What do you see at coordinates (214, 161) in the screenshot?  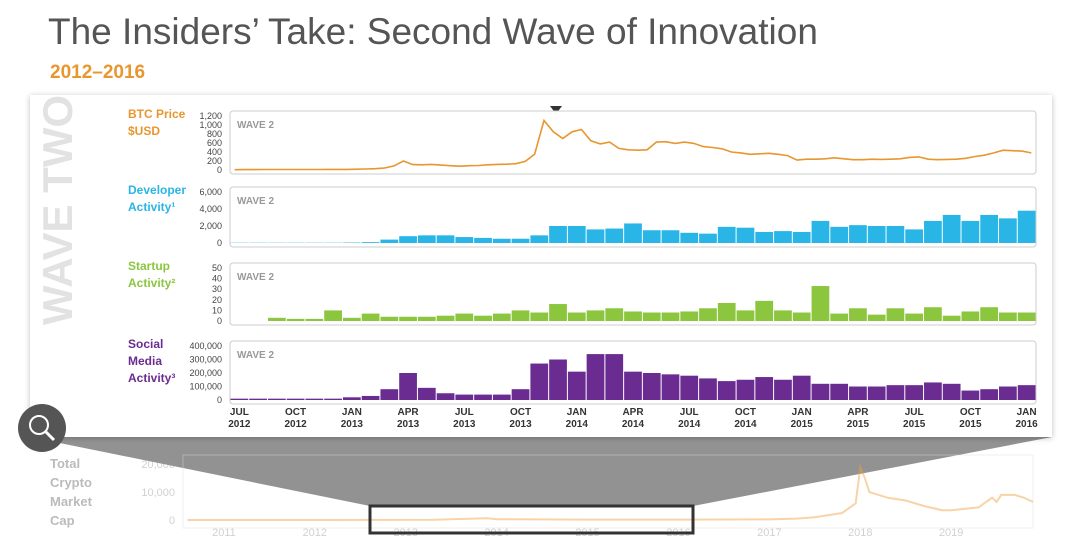 I see `y-tick-label: 200` at bounding box center [214, 161].